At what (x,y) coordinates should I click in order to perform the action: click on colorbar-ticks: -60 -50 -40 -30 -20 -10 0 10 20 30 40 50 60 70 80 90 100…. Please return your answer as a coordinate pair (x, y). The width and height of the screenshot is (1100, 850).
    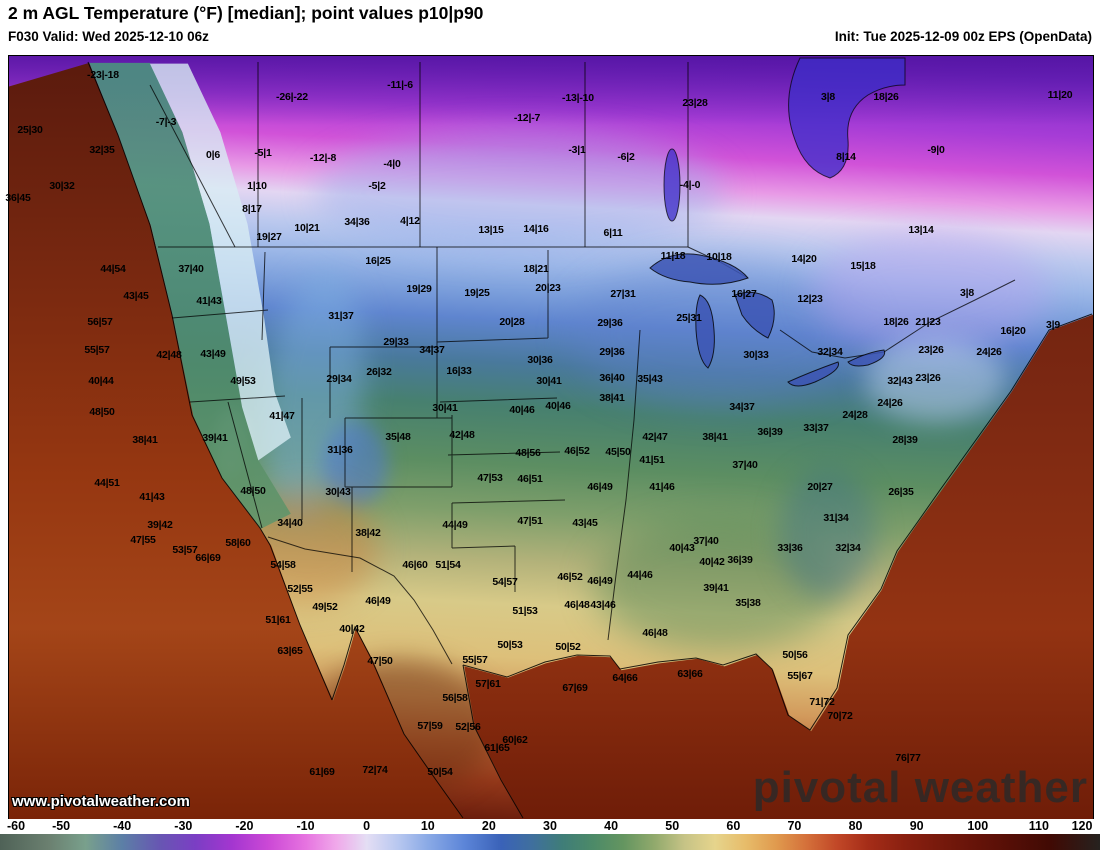
    Looking at the image, I should click on (550, 826).